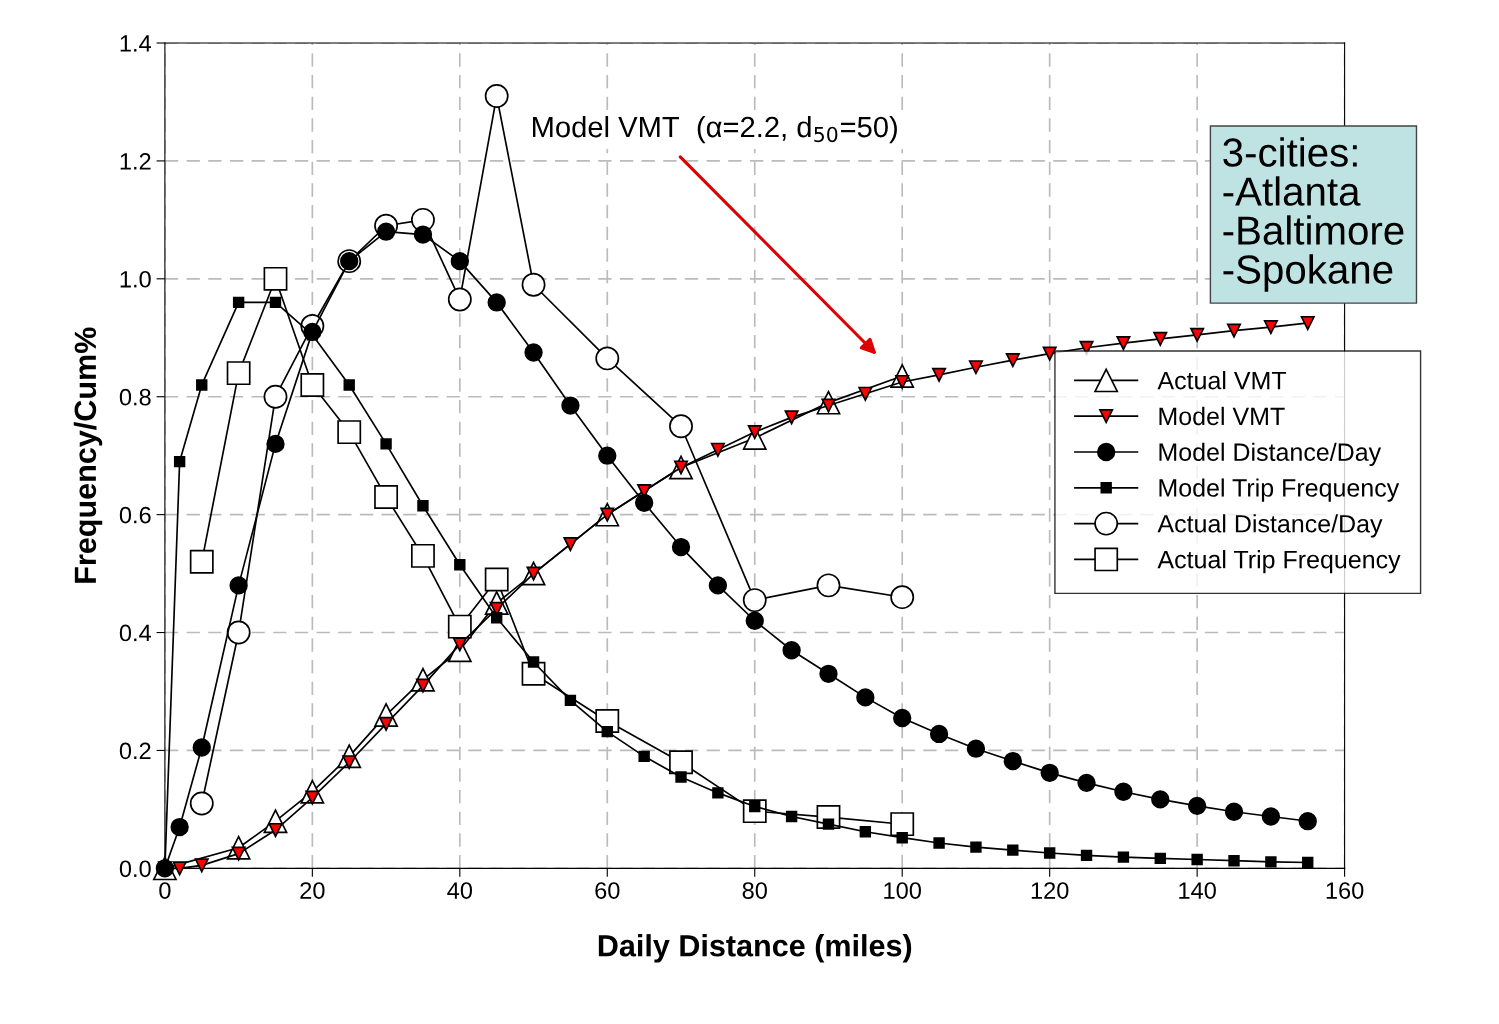 The width and height of the screenshot is (1499, 1024). Describe the element at coordinates (135, 161) in the screenshot. I see `y-tick-label: 1.2` at that location.